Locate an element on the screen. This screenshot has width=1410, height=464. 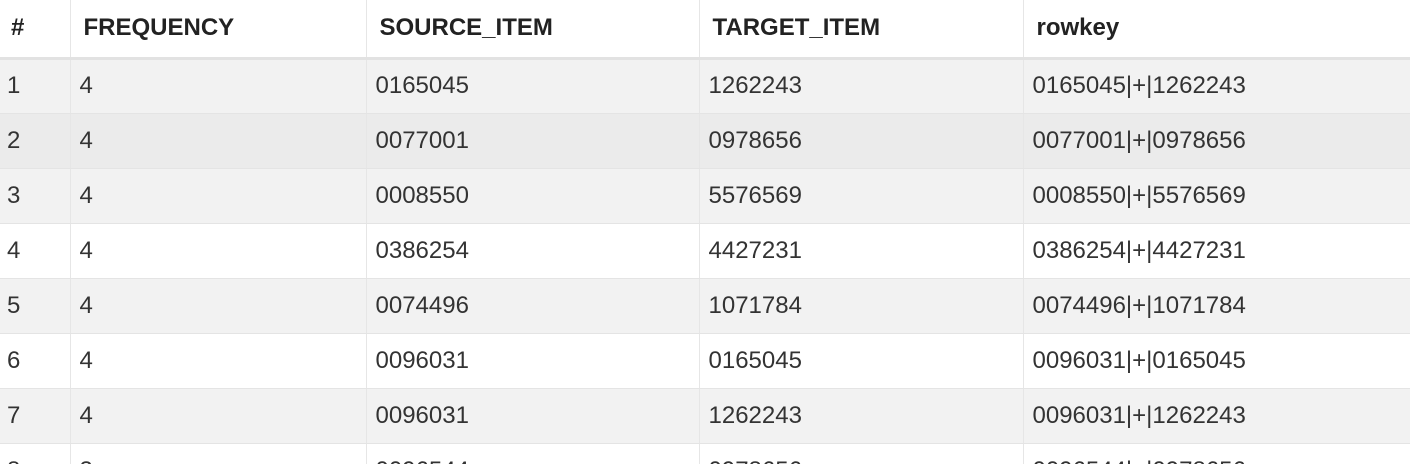
column-header-source-item: SOURCE_ITEM is located at coordinates (533, 30).